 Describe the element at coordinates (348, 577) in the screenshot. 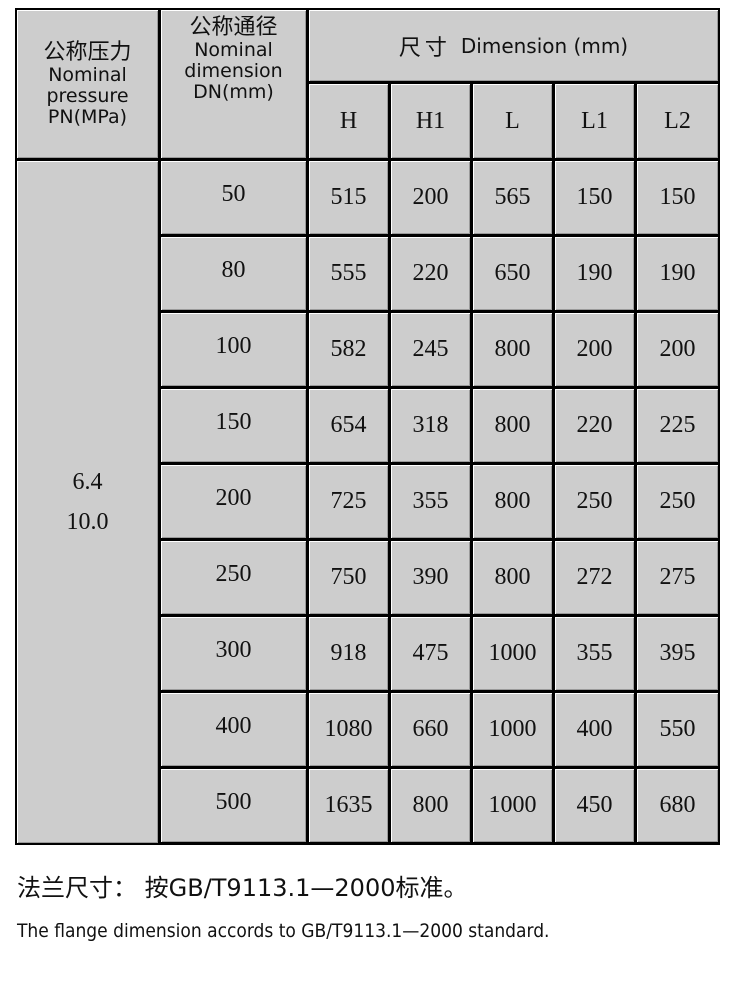

I see `table-cell: 750` at that location.